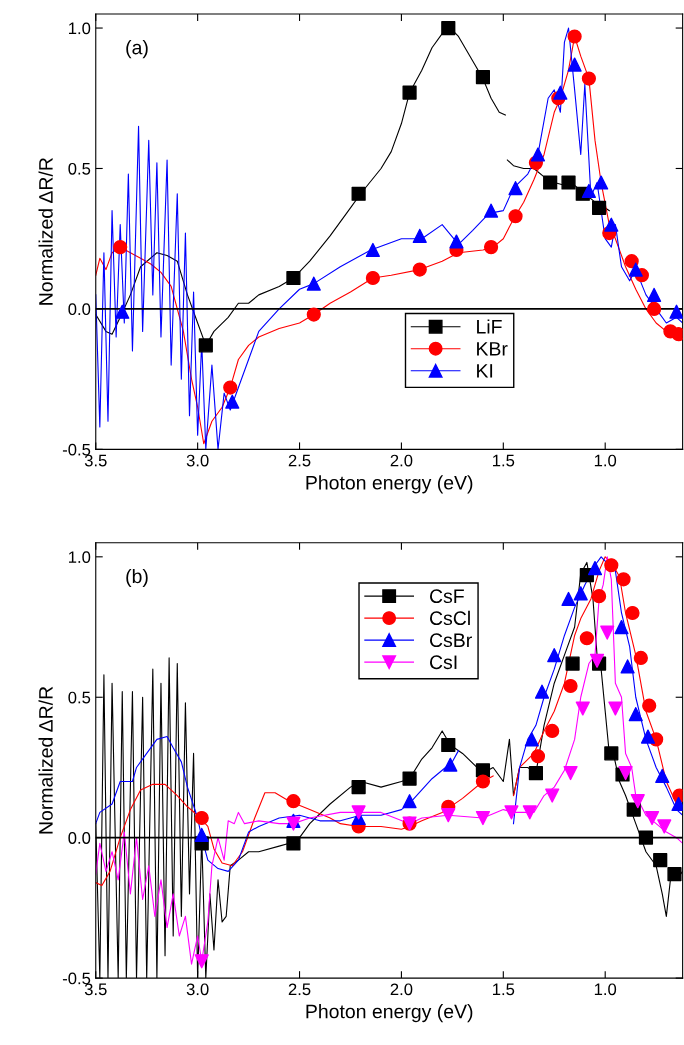 This screenshot has height=1045, width=684. Describe the element at coordinates (450, 618) in the screenshot. I see `legend-label: CsCl` at that location.